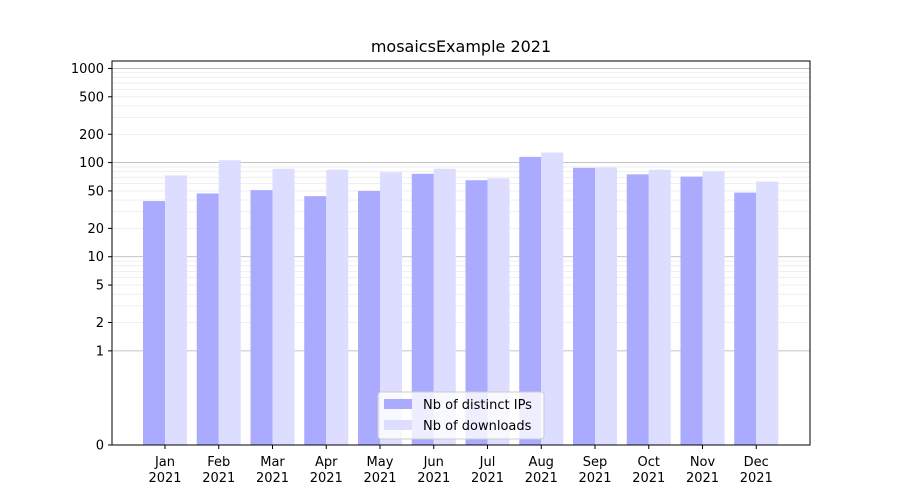 Image resolution: width=900 pixels, height=500 pixels. Describe the element at coordinates (594, 470) in the screenshot. I see `x-tick-label: Sep 2021` at that location.